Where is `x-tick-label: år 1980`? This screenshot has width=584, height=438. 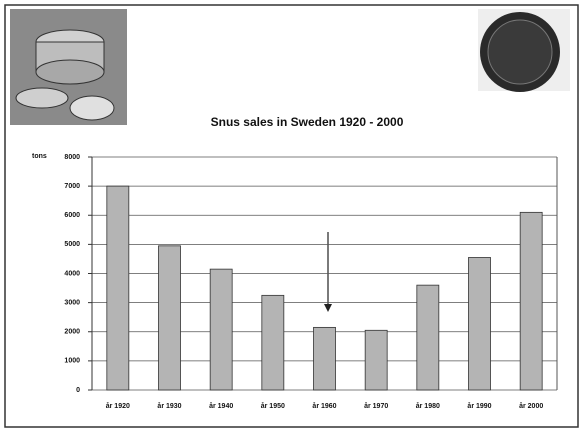 x-tick-label: år 1980 is located at coordinates (428, 406).